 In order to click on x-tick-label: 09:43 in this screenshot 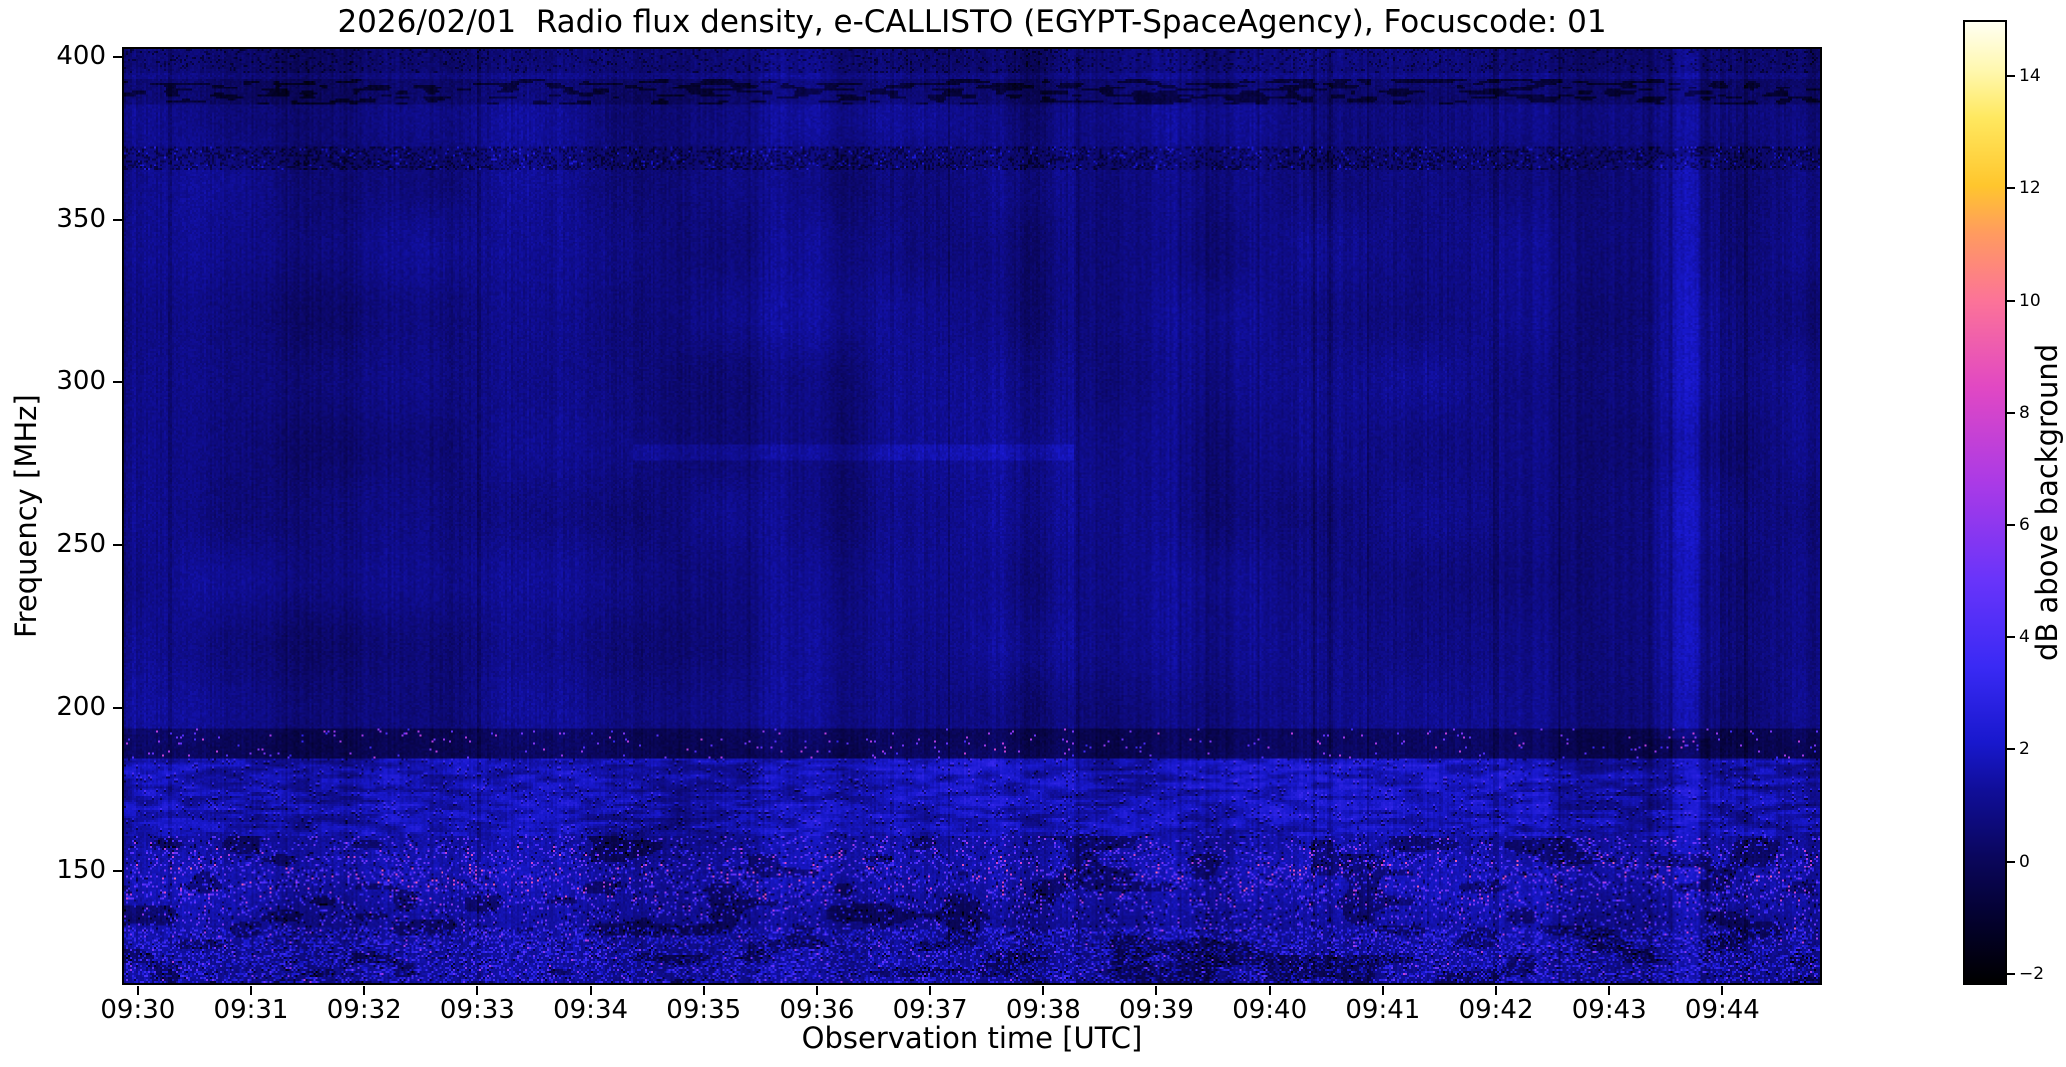, I will do `click(1609, 1010)`.